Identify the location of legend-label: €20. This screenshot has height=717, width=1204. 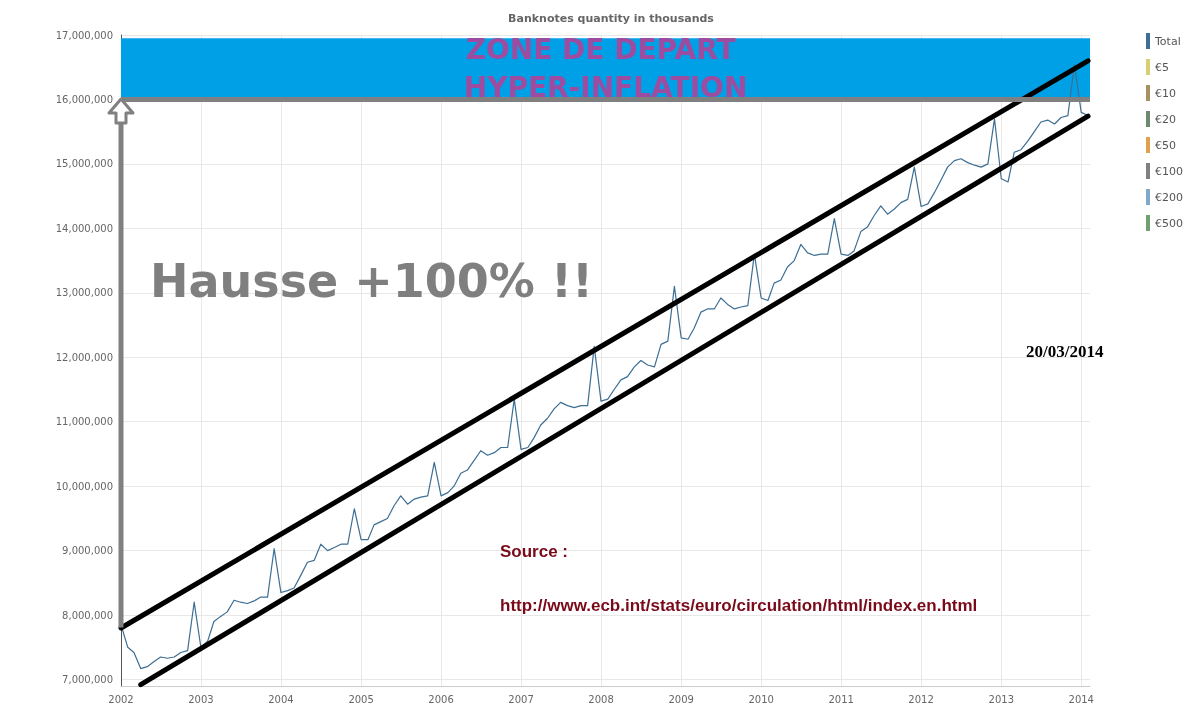
(1166, 119).